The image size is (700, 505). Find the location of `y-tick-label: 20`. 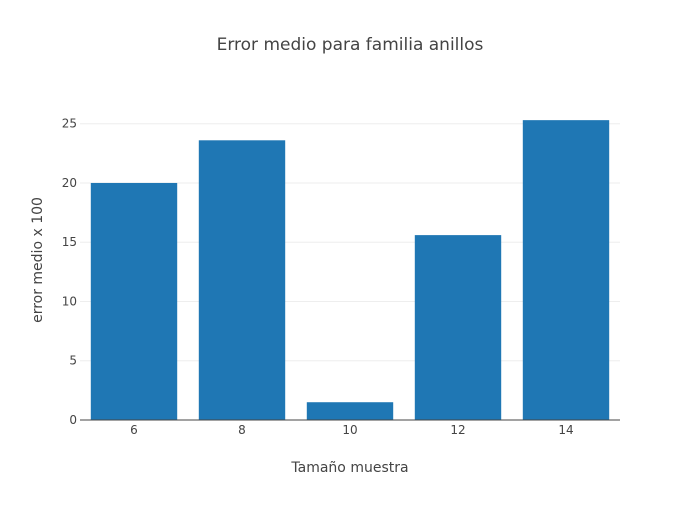

y-tick-label: 20 is located at coordinates (69, 183).